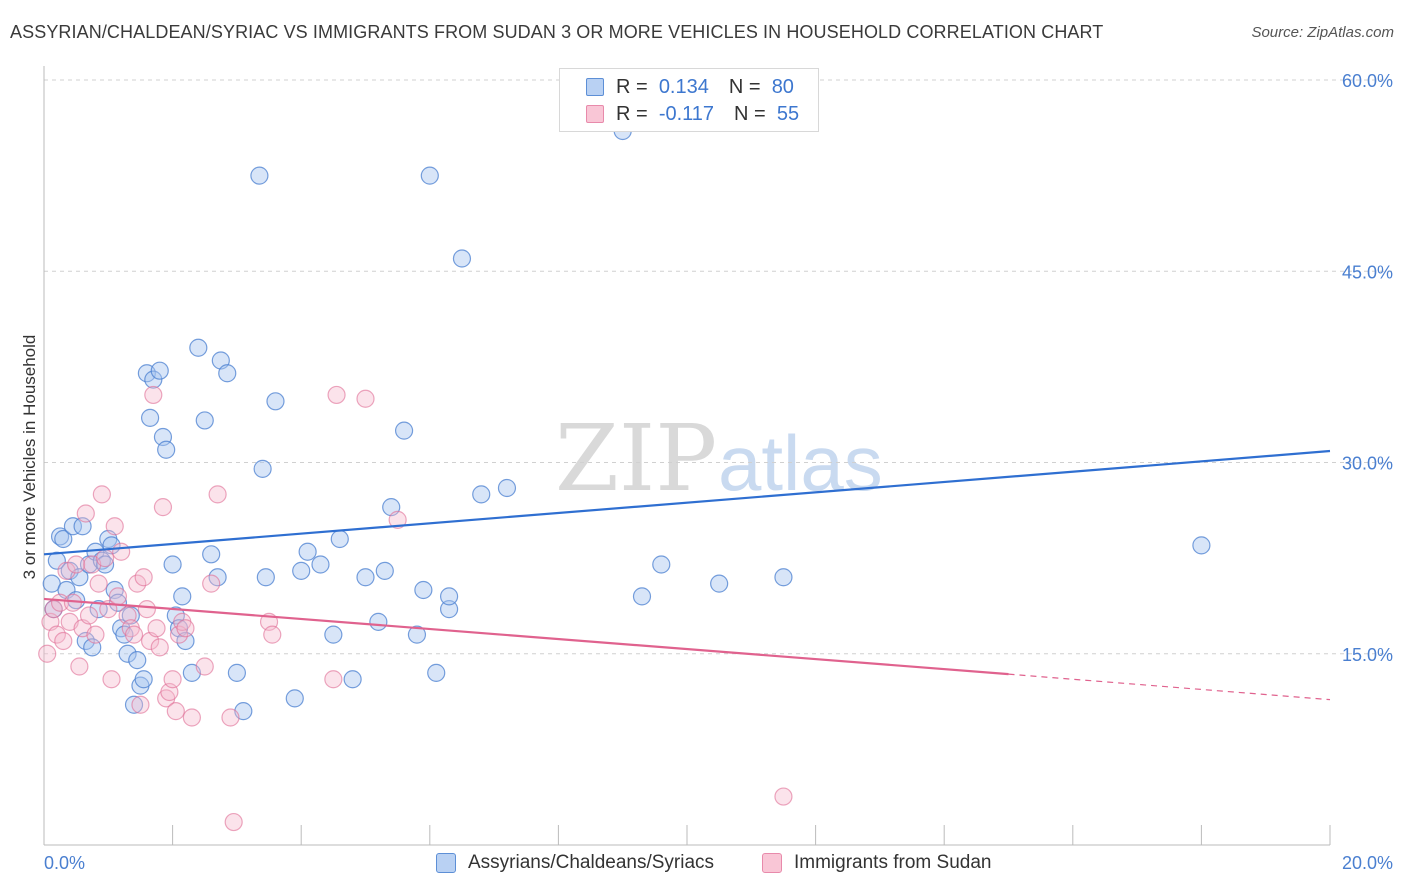  What do you see at coordinates (751, 835) in the screenshot?
I see `x-ticks` at bounding box center [751, 835].